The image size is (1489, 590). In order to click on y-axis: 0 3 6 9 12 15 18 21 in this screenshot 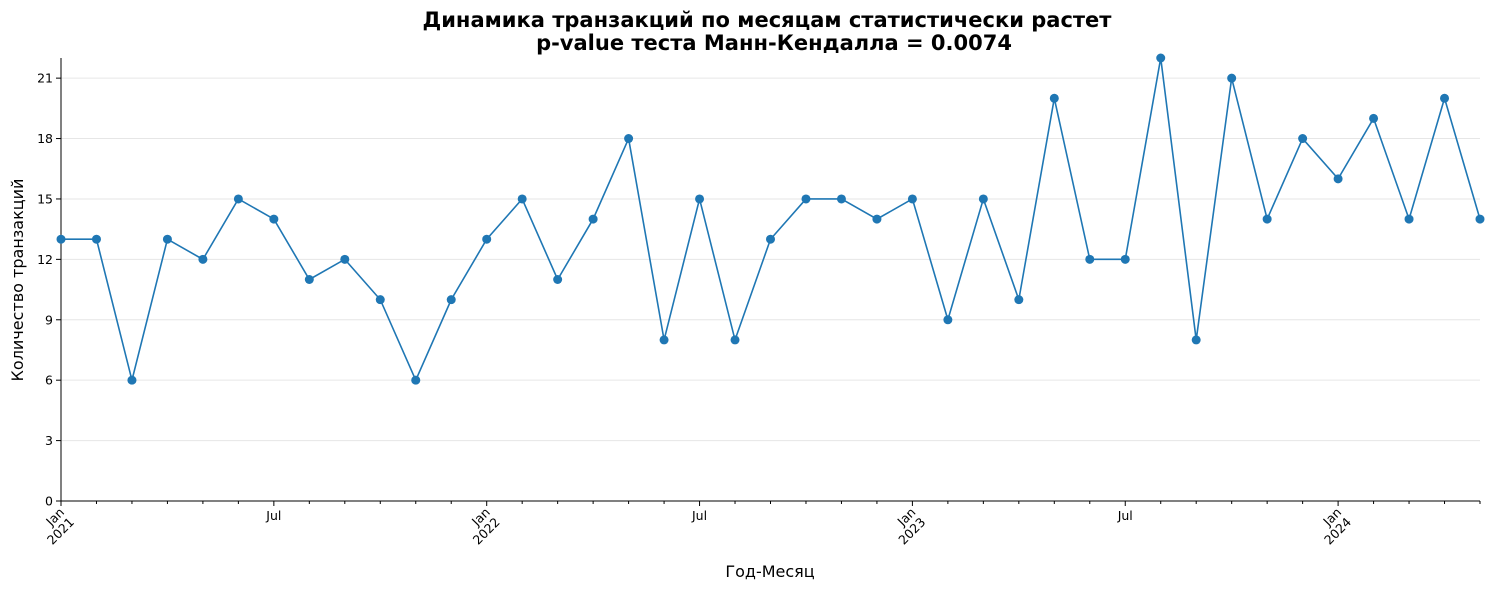, I will do `click(49, 290)`.